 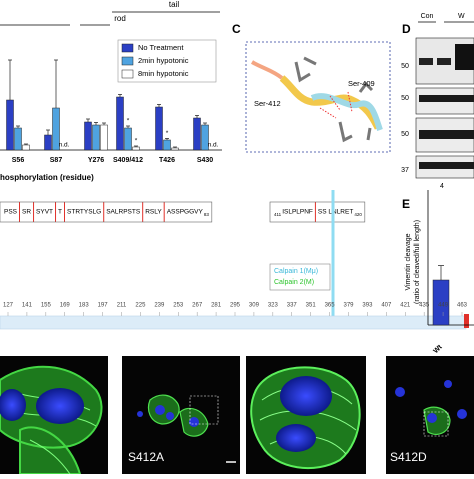 I want to click on end-marker, so click(x=466, y=321).